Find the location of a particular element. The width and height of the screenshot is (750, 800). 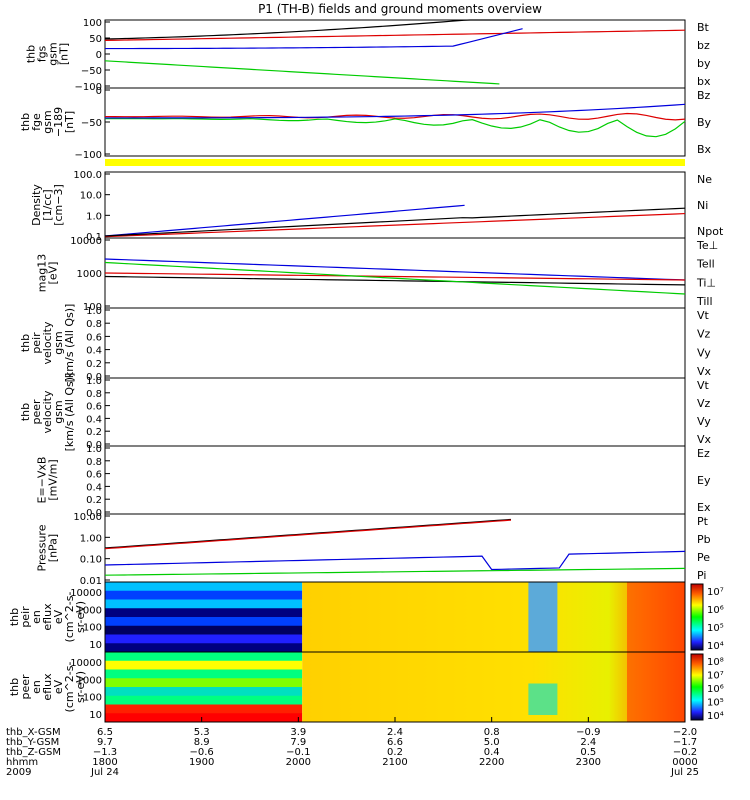

trace-Ni is located at coordinates (395, 222).